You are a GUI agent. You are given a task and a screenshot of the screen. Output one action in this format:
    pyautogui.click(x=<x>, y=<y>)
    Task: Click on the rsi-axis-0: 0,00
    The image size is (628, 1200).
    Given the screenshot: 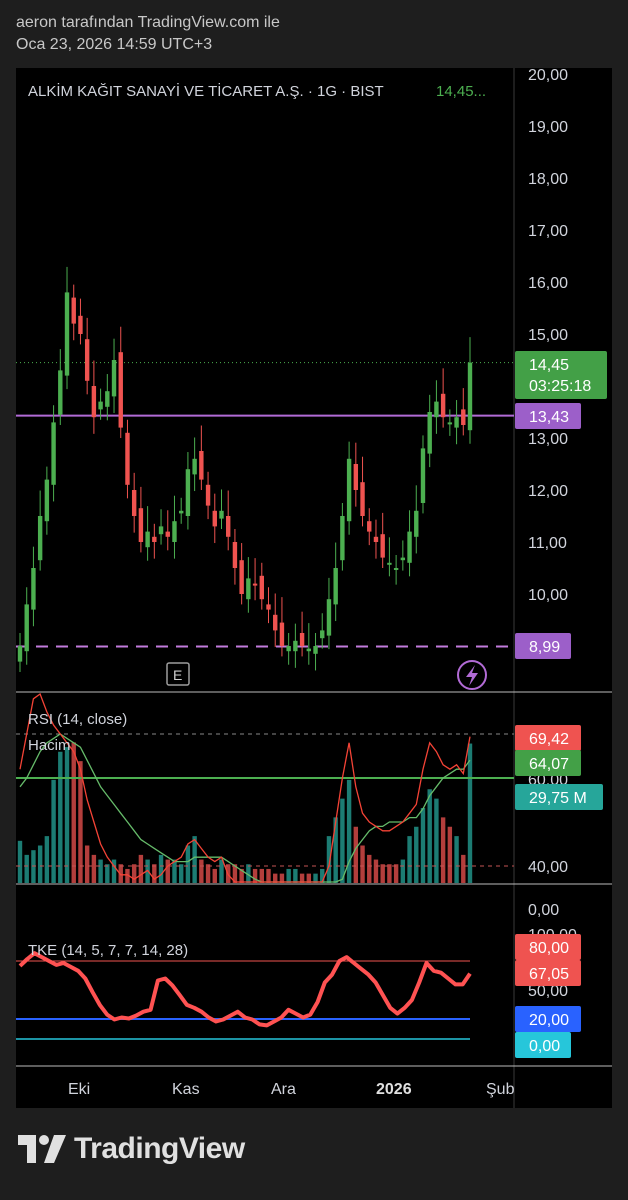 What is the action you would take?
    pyautogui.click(x=543, y=910)
    